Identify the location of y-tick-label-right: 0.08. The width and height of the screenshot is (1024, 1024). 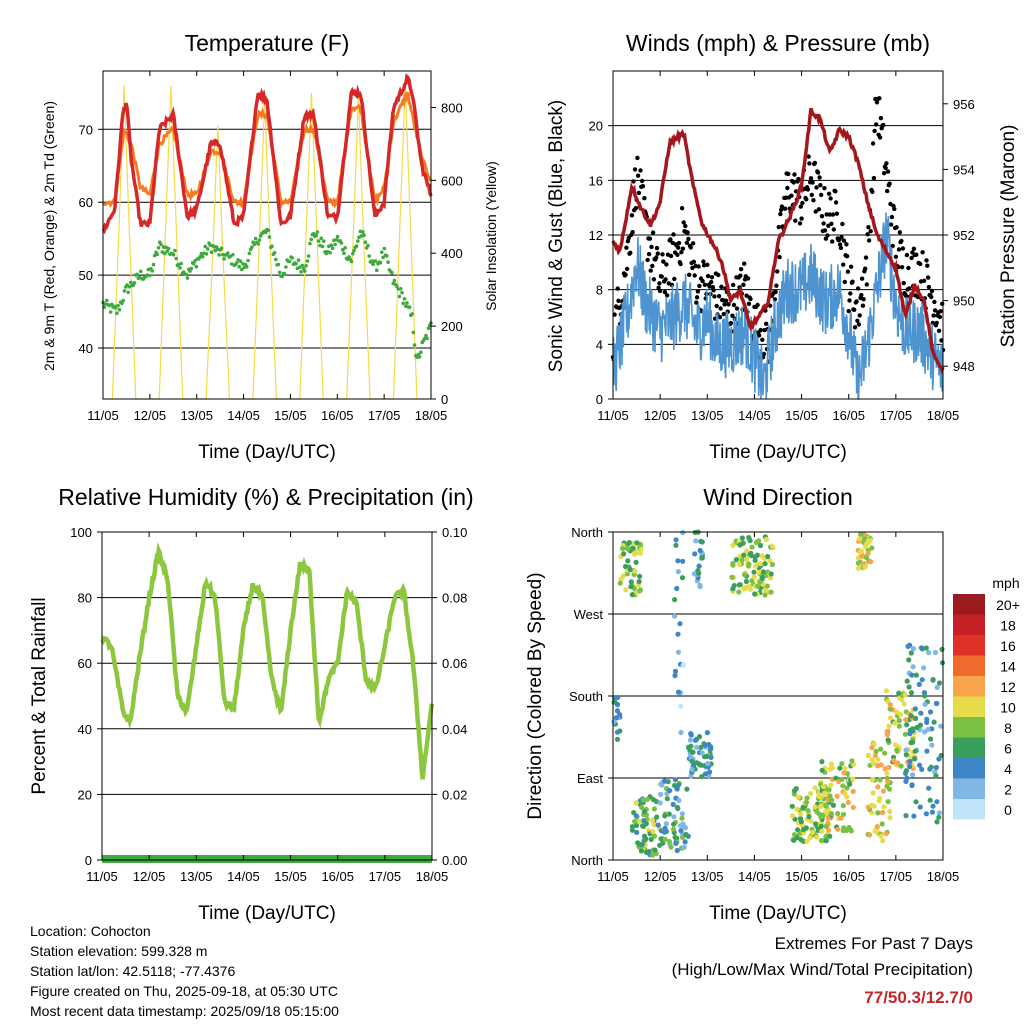
(454, 598).